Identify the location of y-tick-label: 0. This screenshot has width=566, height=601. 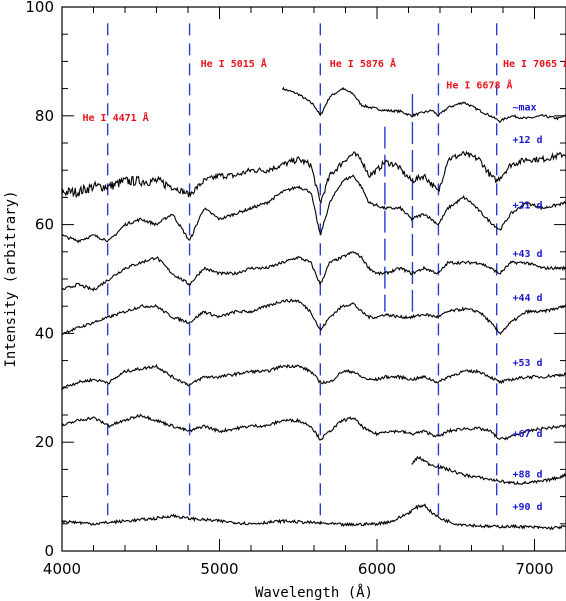
(49, 551).